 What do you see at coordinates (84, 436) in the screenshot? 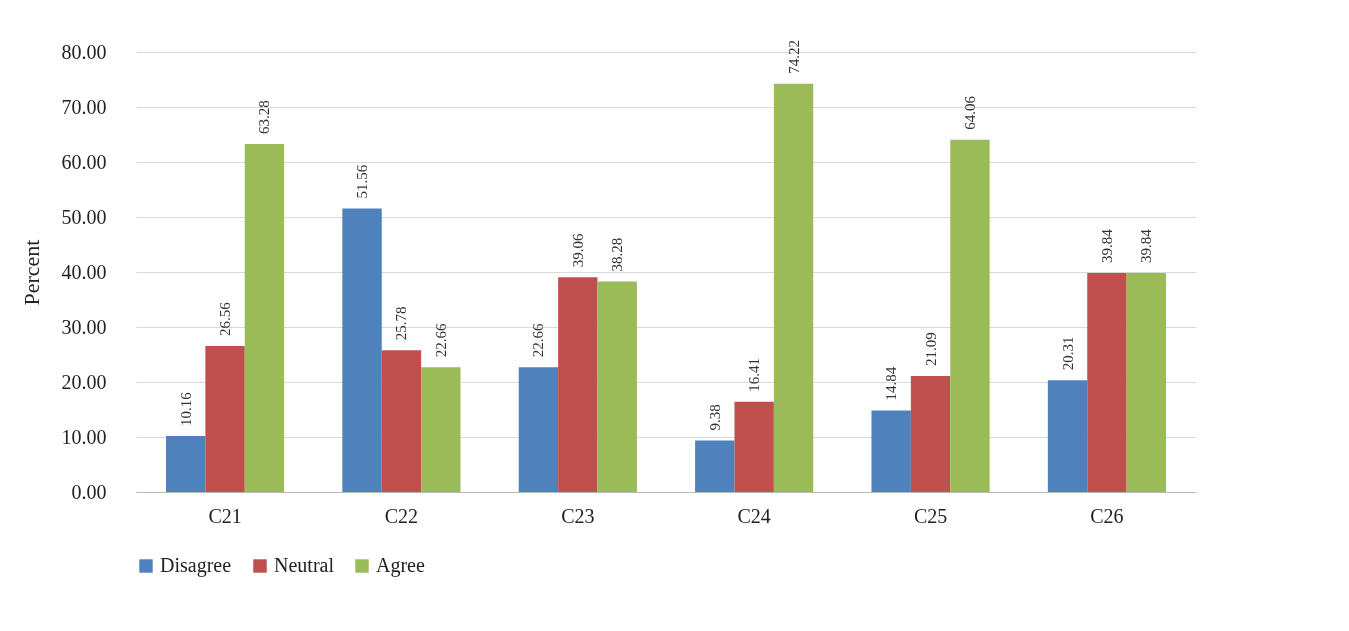
I see `y-tick-label: 10.00` at bounding box center [84, 436].